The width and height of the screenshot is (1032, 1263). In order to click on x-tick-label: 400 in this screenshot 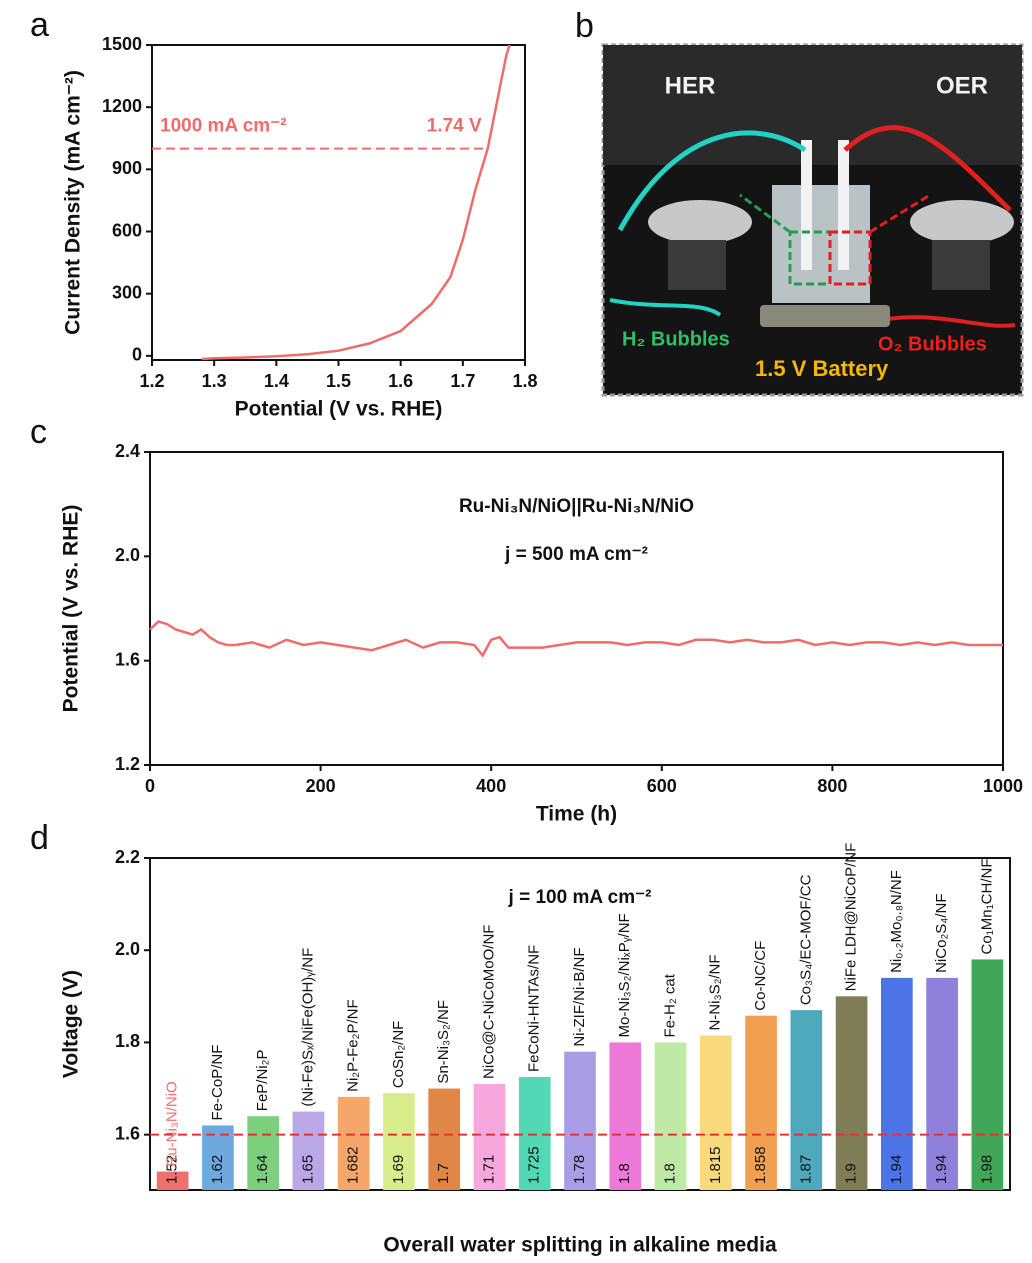, I will do `click(491, 786)`.